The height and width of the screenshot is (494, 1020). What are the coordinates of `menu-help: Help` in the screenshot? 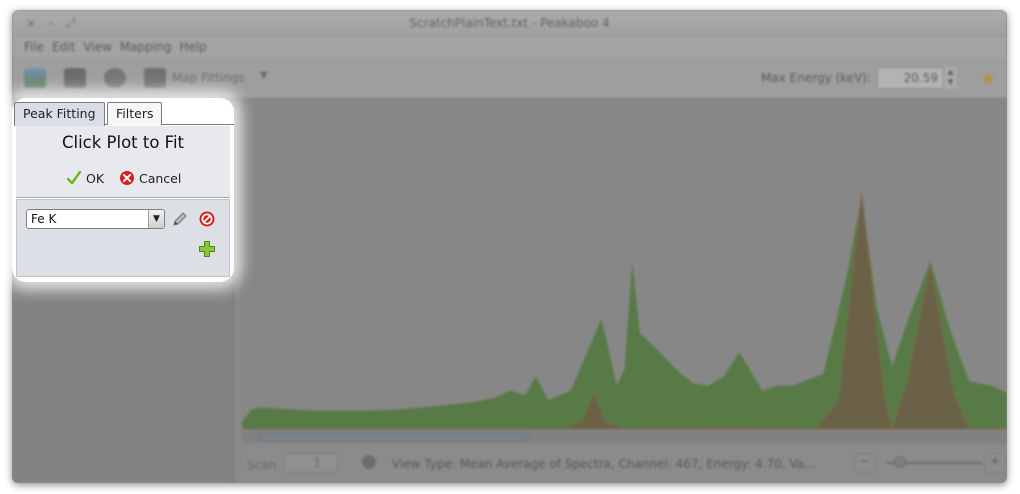 It's located at (193, 47).